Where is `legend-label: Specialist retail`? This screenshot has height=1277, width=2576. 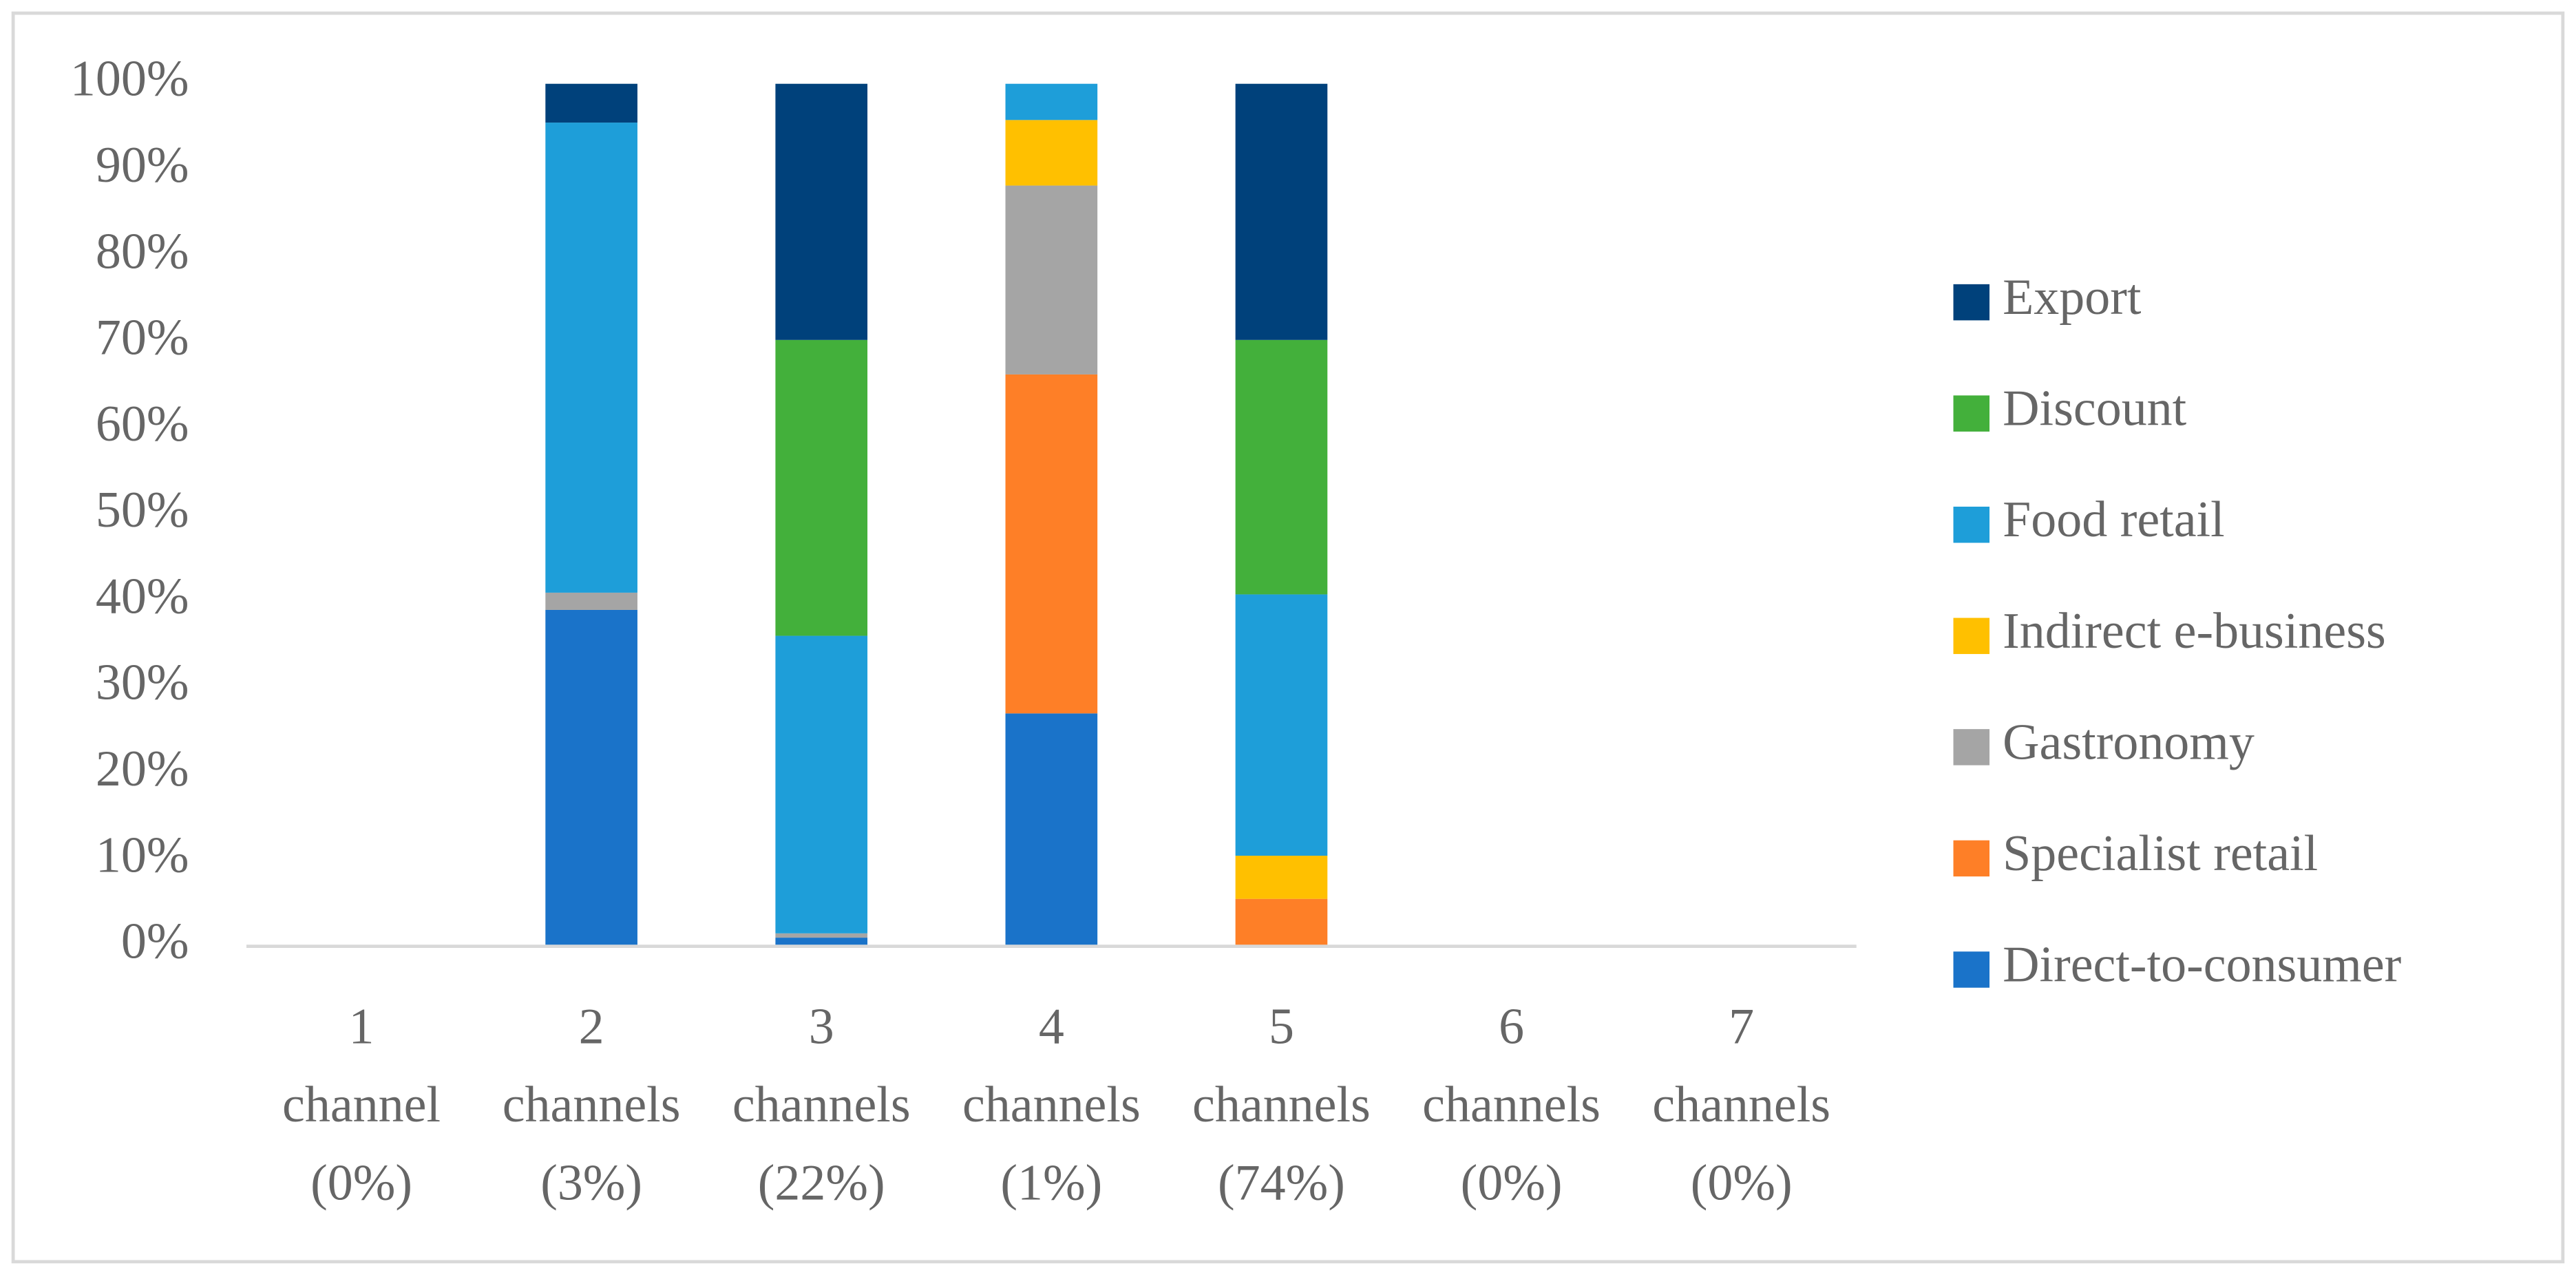
legend-label: Specialist retail is located at coordinates (2161, 854).